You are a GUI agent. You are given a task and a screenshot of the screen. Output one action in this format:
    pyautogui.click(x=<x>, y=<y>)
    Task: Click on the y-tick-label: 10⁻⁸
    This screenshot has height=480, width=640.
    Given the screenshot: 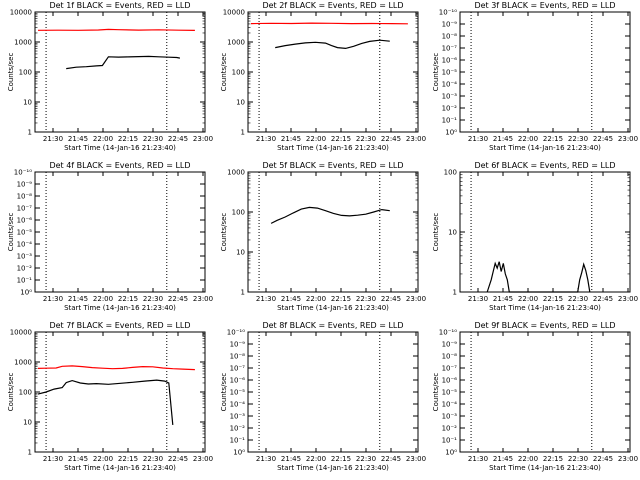 What is the action you would take?
    pyautogui.click(x=450, y=357)
    